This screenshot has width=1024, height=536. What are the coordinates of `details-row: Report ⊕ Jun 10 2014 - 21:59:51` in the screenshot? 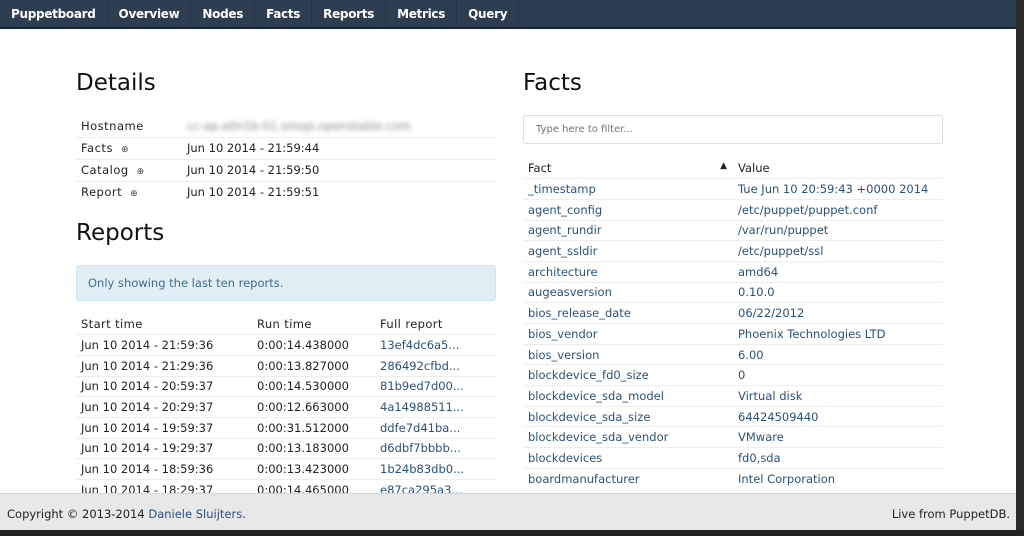 It's located at (286, 191).